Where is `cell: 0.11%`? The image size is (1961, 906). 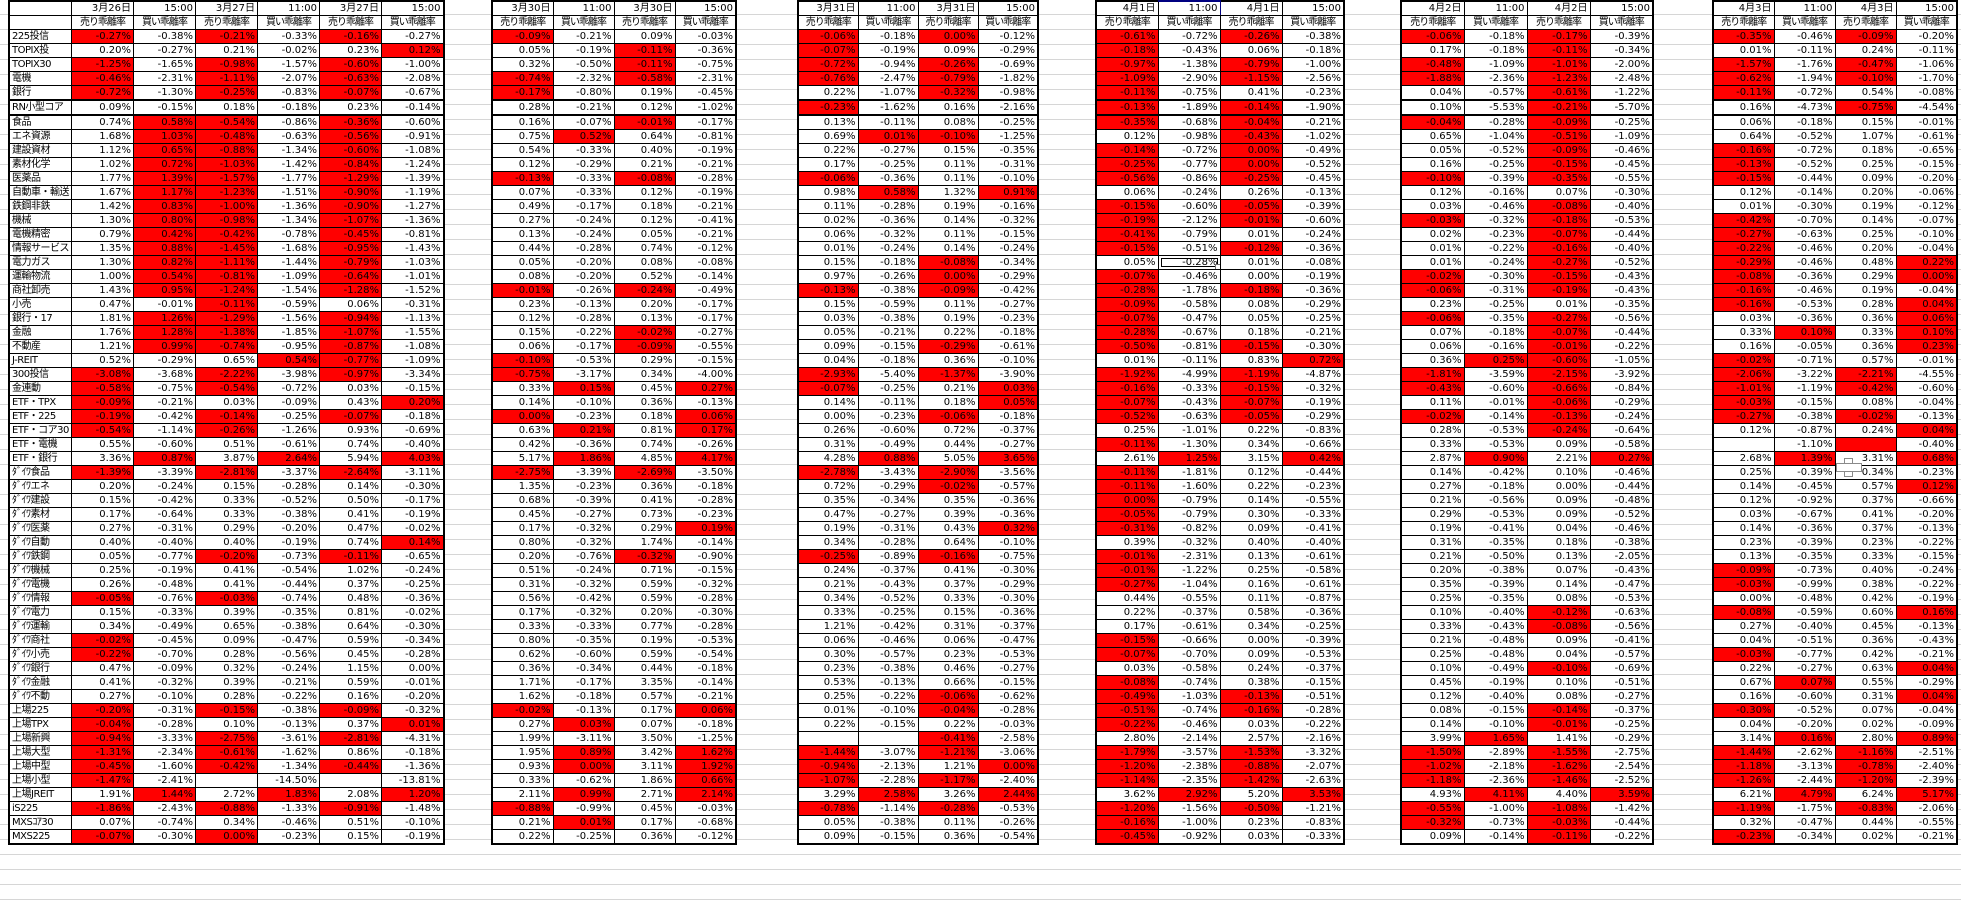
cell: 0.11% is located at coordinates (948, 164).